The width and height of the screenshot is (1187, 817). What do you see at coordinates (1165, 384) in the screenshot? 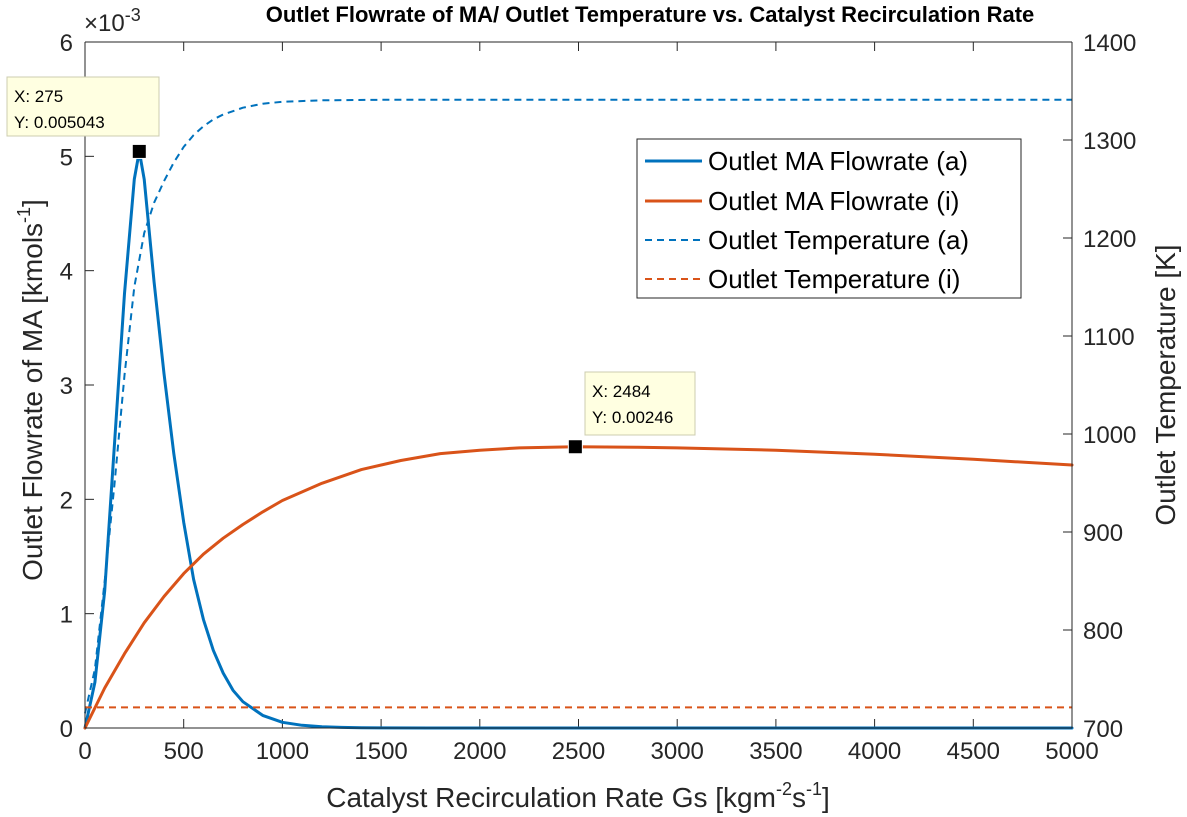
I see `y-right-axis-label: Outlet Temperature [K]` at bounding box center [1165, 384].